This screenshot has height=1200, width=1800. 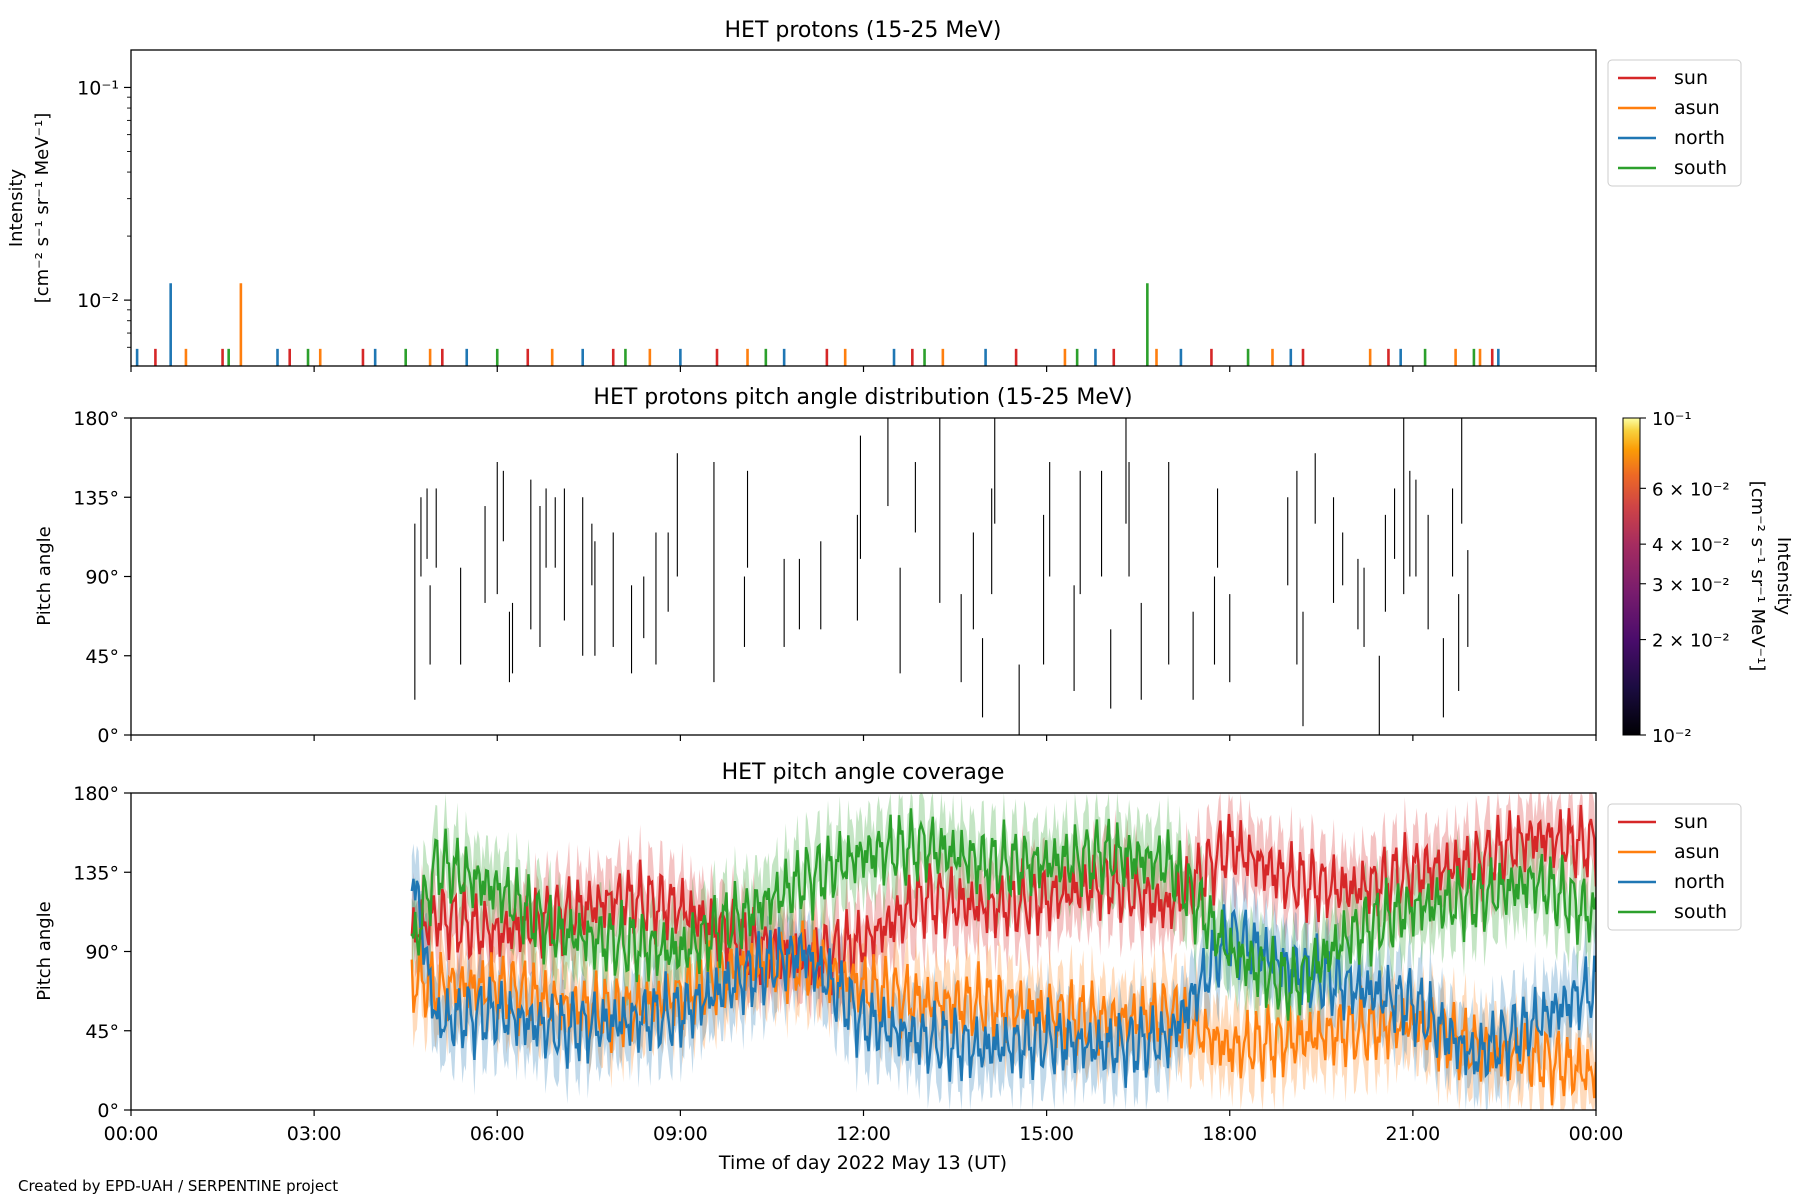 What do you see at coordinates (497, 1134) in the screenshot?
I see `x-tick-label: 06:00` at bounding box center [497, 1134].